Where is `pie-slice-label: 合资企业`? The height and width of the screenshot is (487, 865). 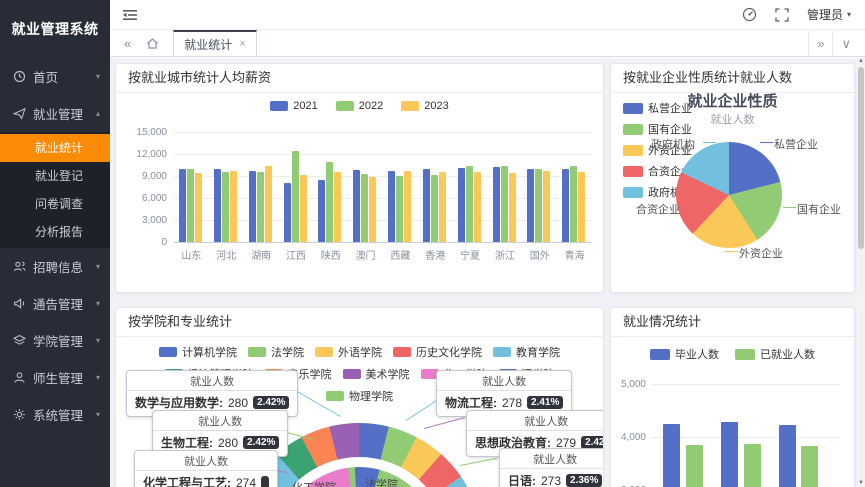
pie-slice-label: 合资企业 is located at coordinates (658, 210).